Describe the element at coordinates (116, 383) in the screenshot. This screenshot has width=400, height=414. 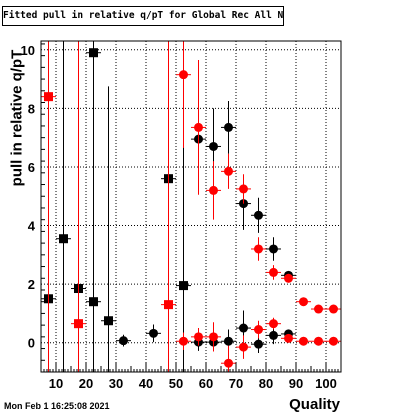
I see `x-tick-label: 30` at that location.